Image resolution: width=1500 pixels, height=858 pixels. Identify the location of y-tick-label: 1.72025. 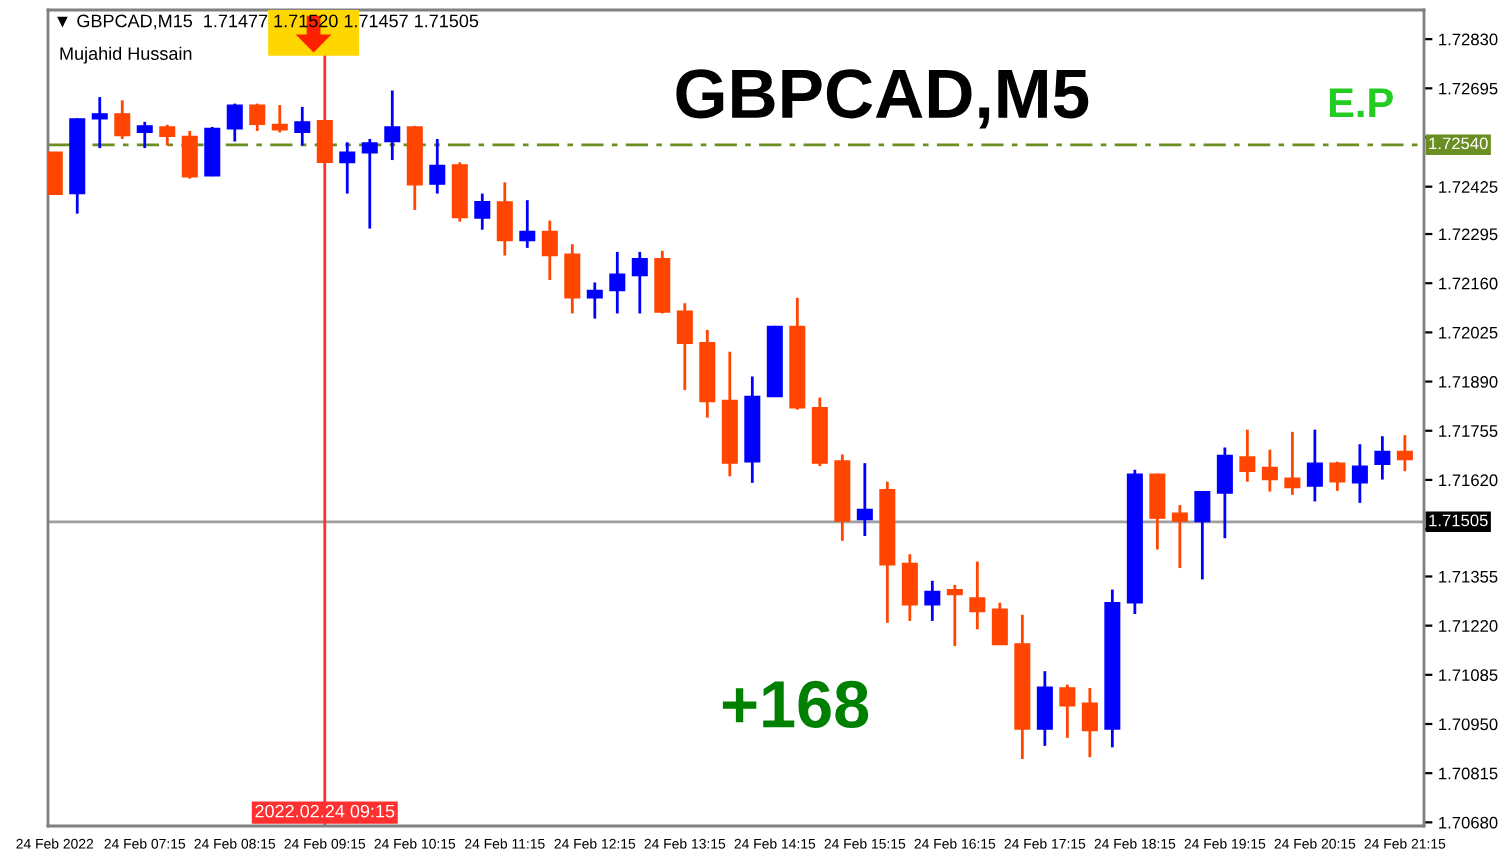
(1468, 332).